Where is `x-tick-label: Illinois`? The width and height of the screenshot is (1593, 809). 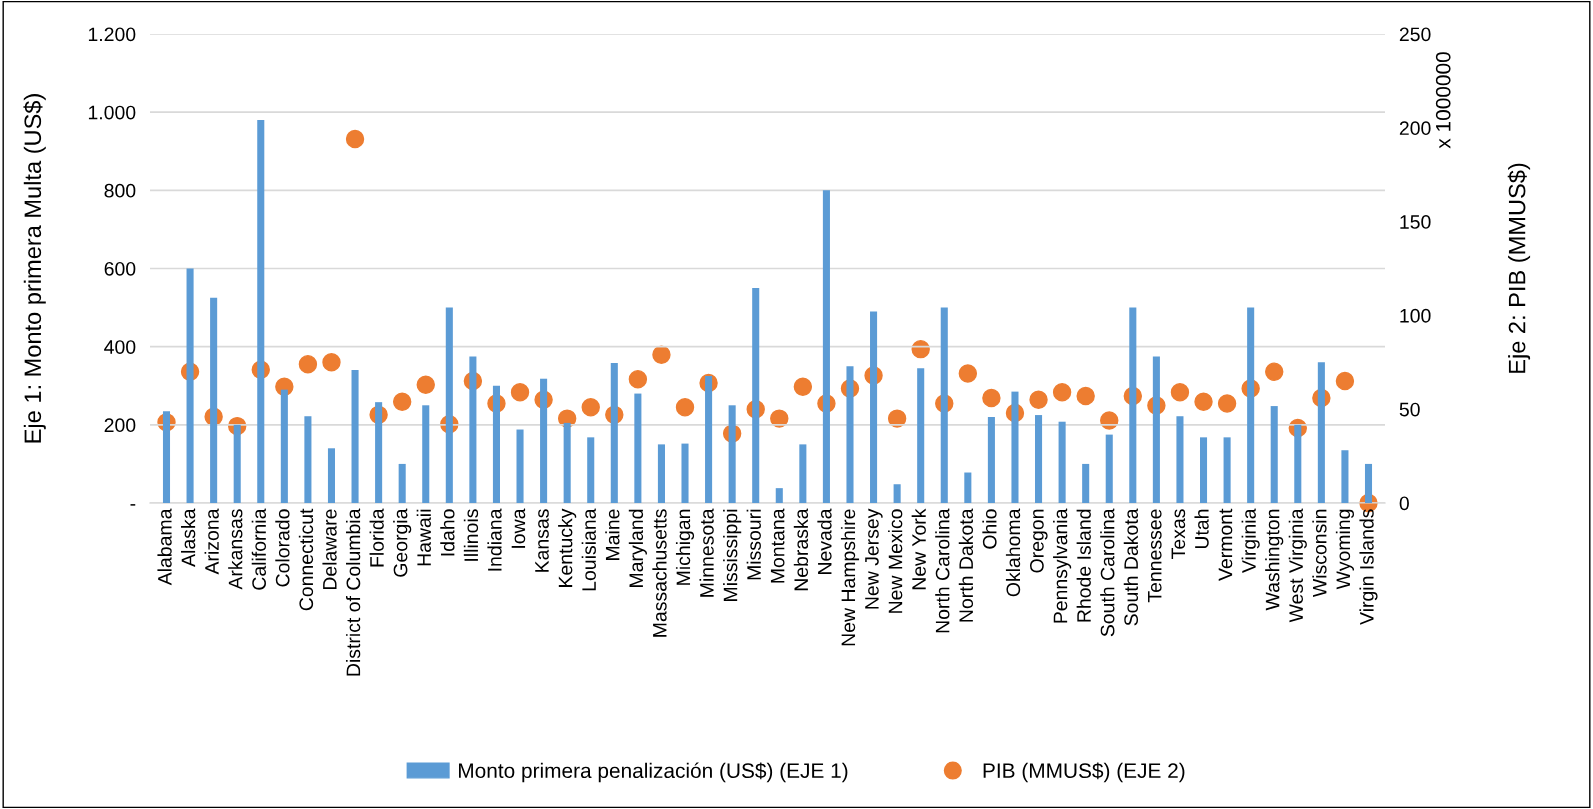
x-tick-label: Illinois is located at coordinates (471, 535).